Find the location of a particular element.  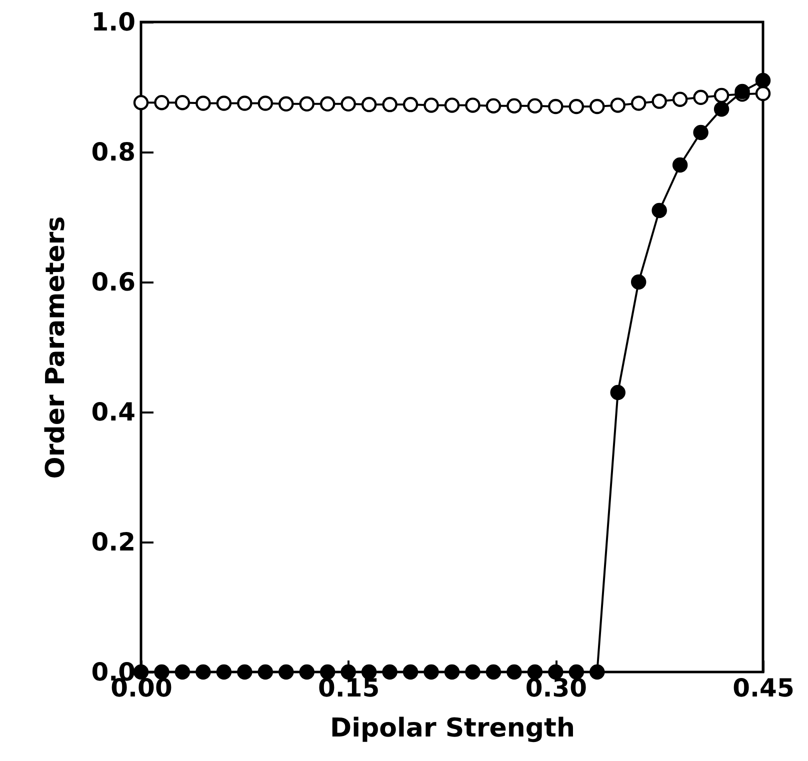

x-axis-title: Dipolar Strength is located at coordinates (452, 729).